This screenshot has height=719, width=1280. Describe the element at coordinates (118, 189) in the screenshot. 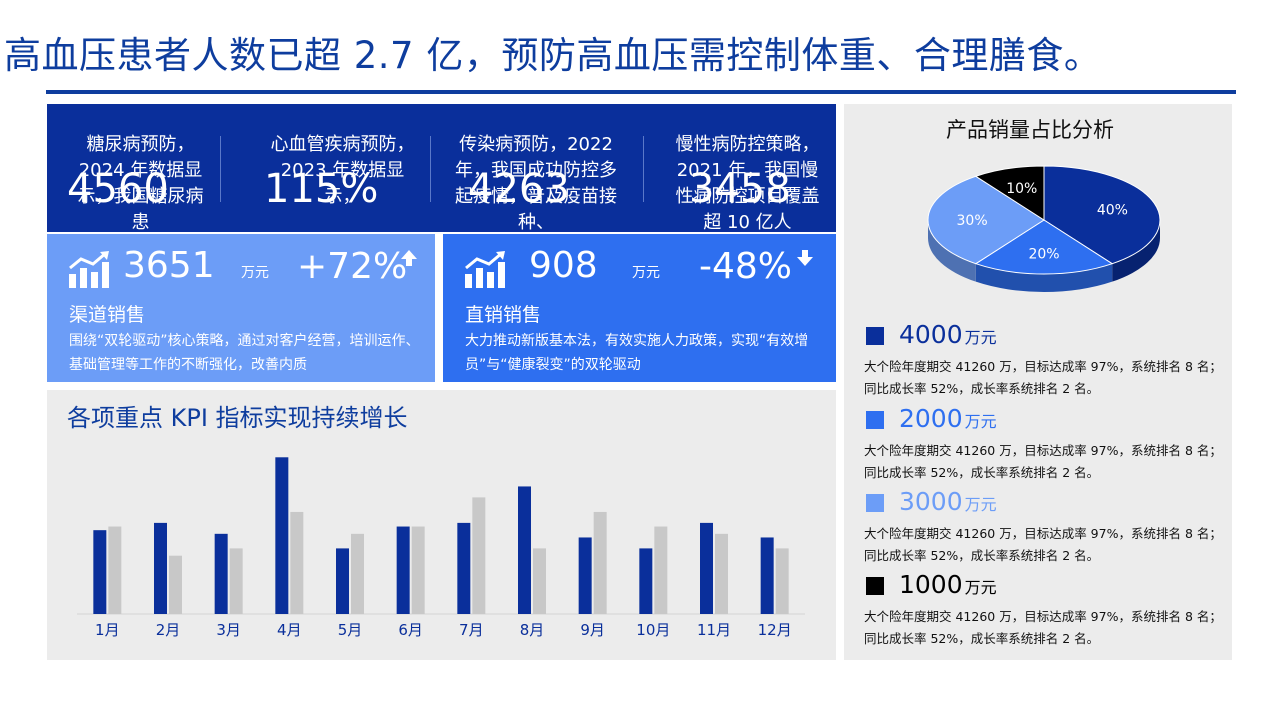

I see `kpi-value: 4560` at that location.